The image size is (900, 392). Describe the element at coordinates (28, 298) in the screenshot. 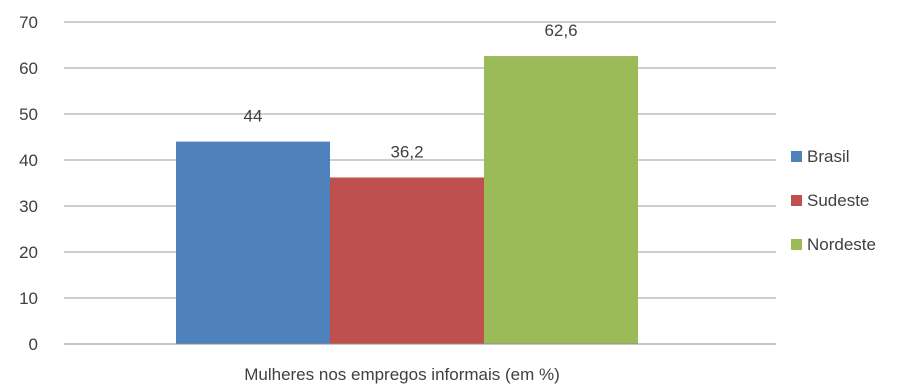

I see `y-tick-label: 10` at that location.